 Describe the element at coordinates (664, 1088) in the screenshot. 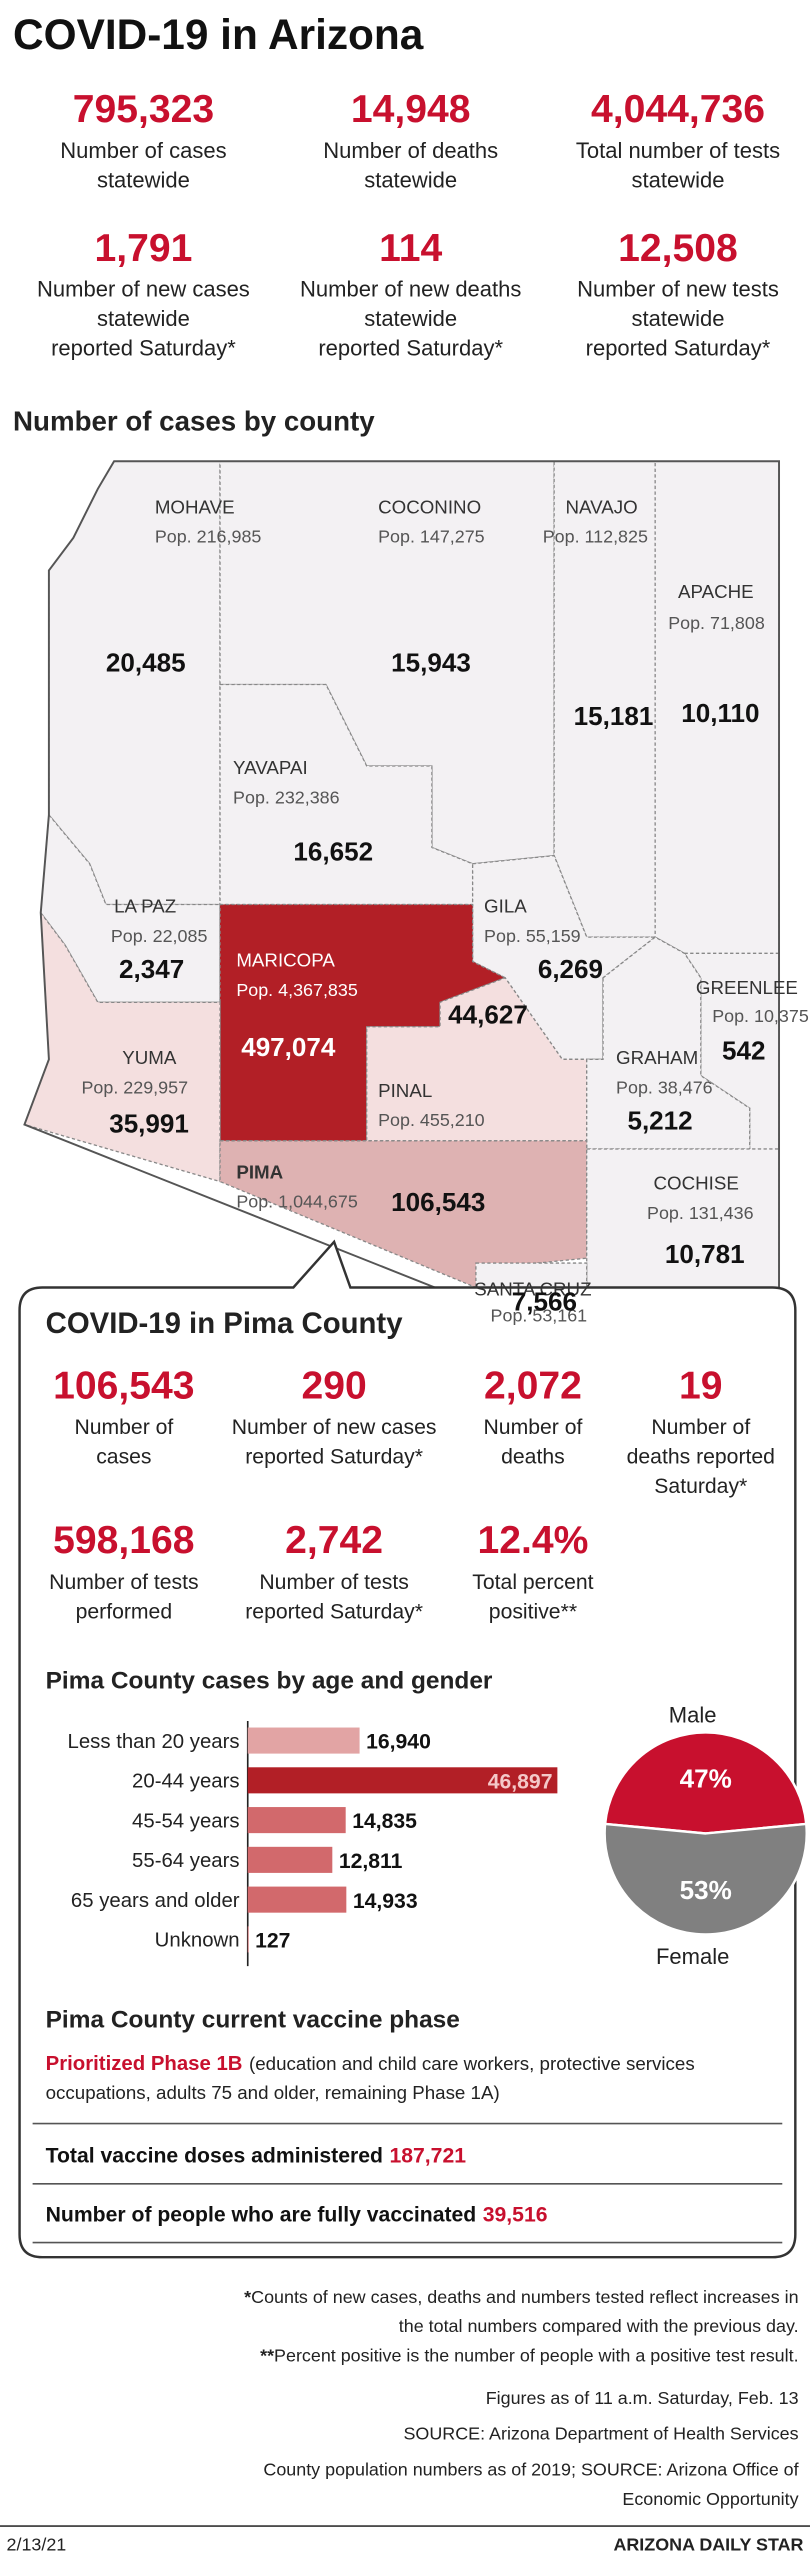

I see `county-pop: Pop. 38,476` at that location.